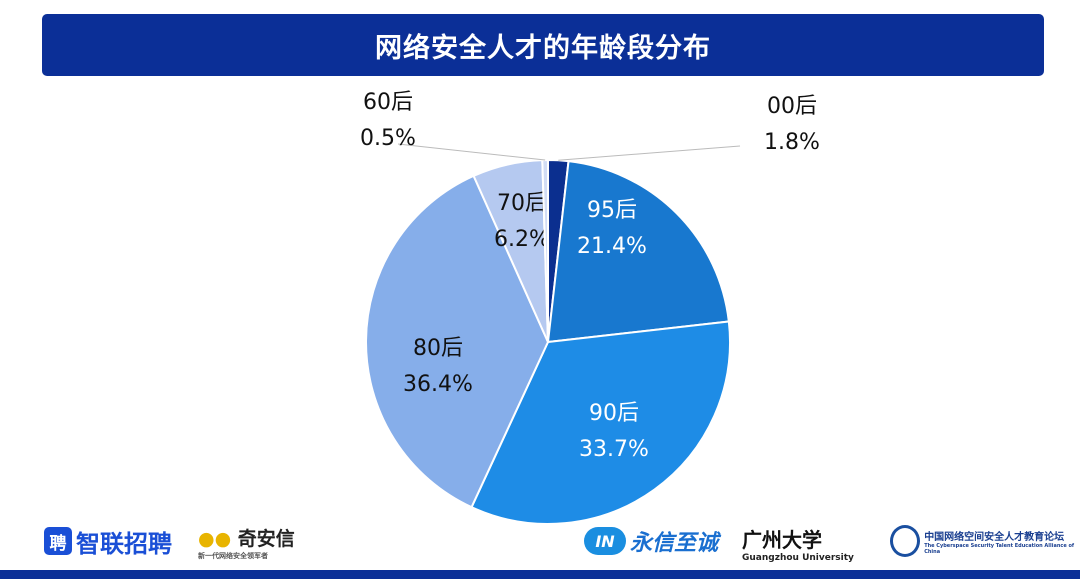 The height and width of the screenshot is (579, 1080). What do you see at coordinates (782, 540) in the screenshot?
I see `gzhu-name: 广州大学` at bounding box center [782, 540].